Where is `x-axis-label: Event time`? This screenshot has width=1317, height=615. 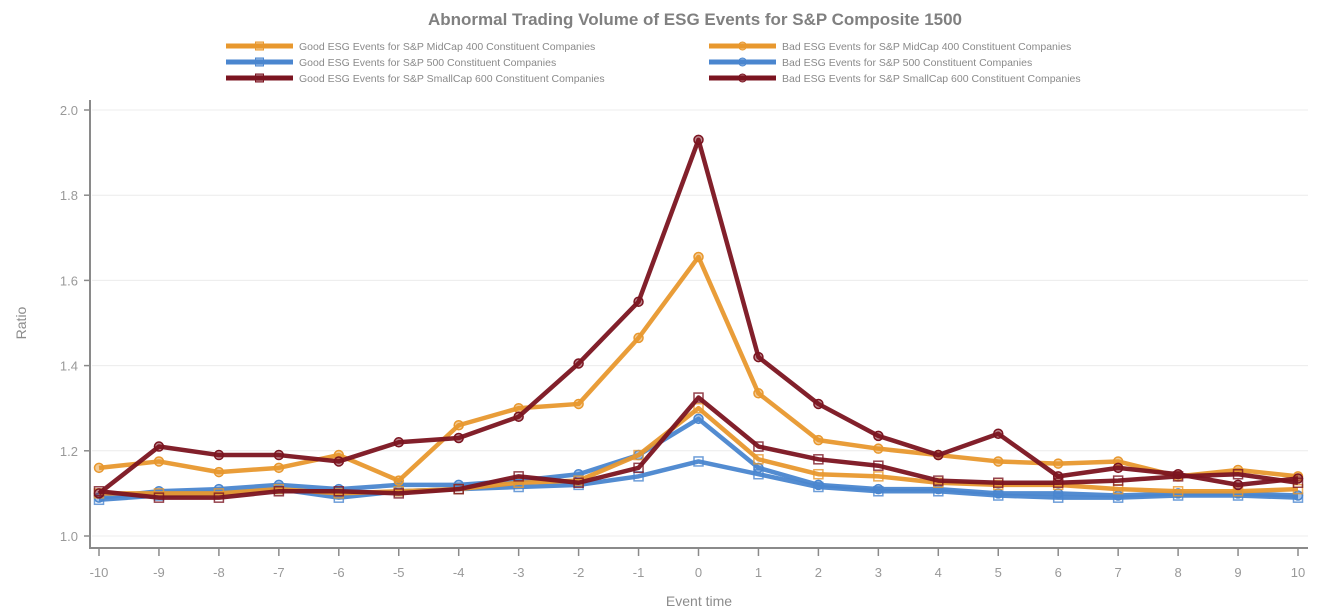
x-axis-label: Event time is located at coordinates (699, 601).